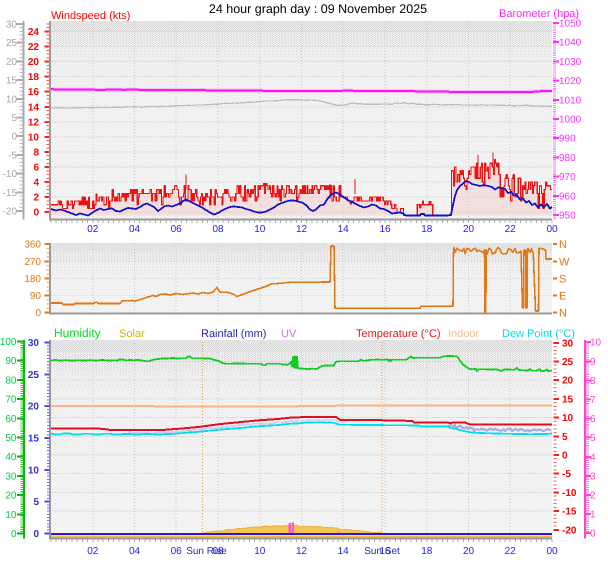  What do you see at coordinates (570, 62) in the screenshot?
I see `svg-text: 1030` at bounding box center [570, 62].